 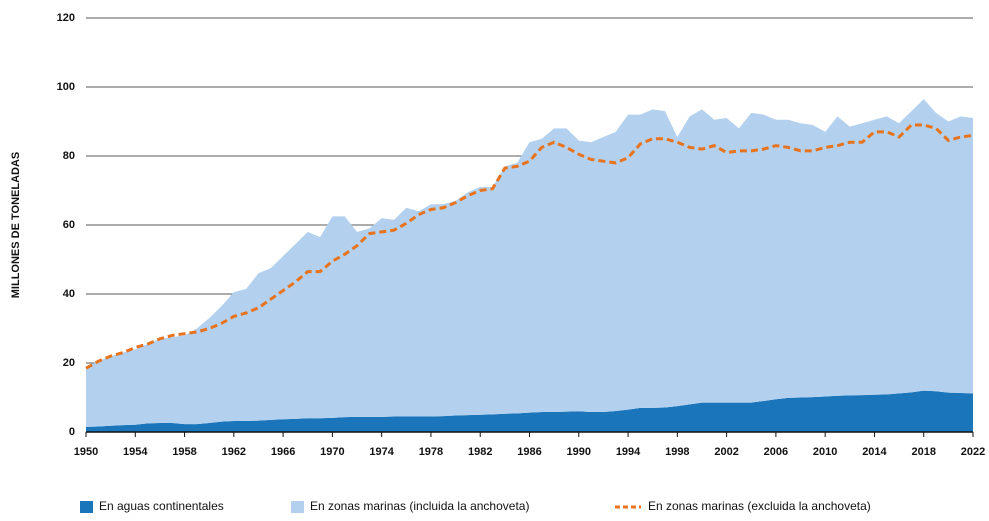 I want to click on x-tick-label: 1950, so click(x=86, y=452).